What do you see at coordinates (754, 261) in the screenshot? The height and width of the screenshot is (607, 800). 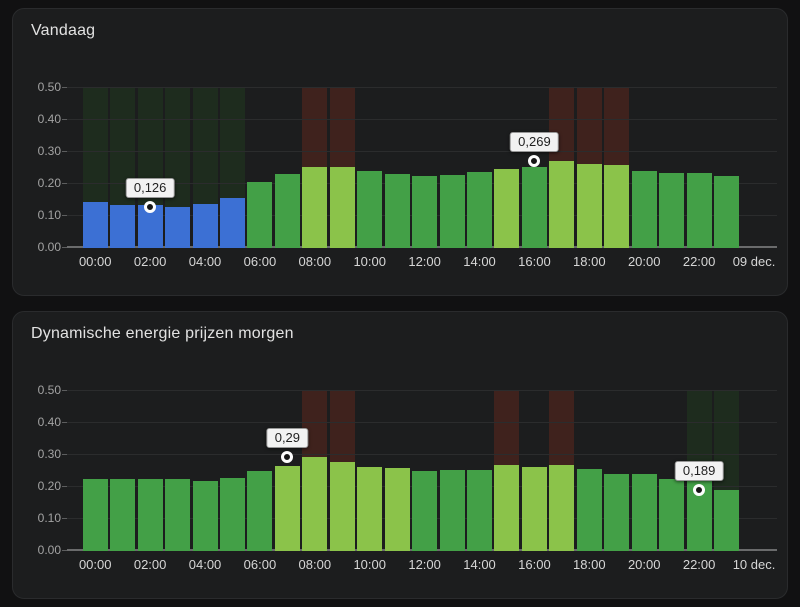 I see `x-axis-date-label: 09 dec.` at bounding box center [754, 261].